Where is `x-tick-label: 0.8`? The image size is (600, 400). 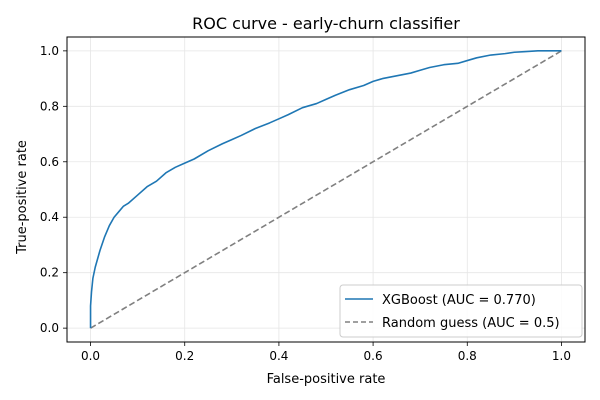 x-tick-label: 0.8 is located at coordinates (467, 356).